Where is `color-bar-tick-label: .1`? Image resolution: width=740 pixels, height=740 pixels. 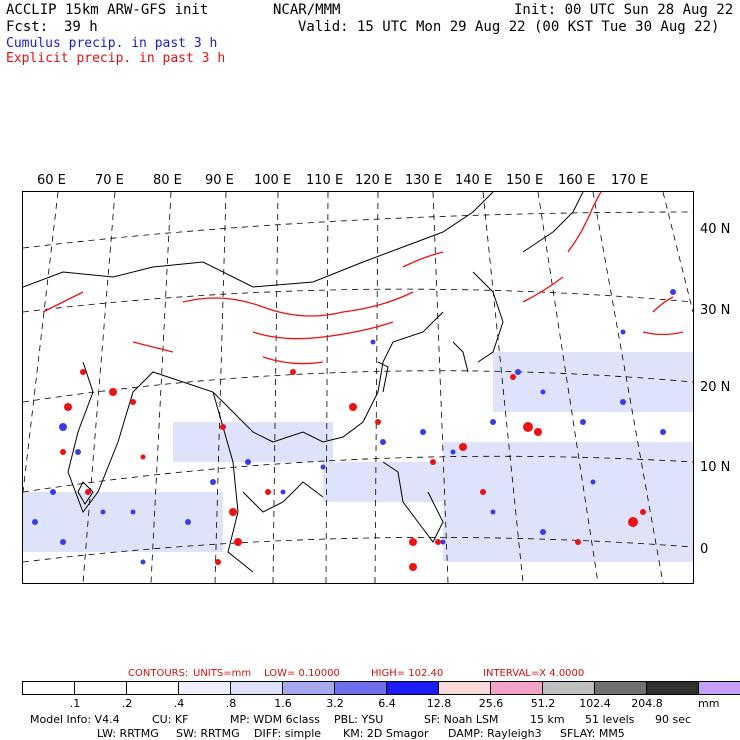
color-bar-tick-label: .1 is located at coordinates (75, 703).